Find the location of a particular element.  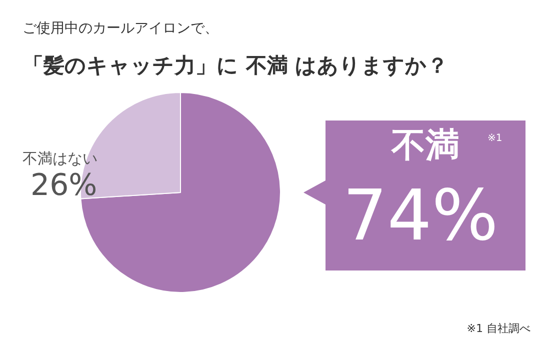

data-label: 26% is located at coordinates (64, 185).